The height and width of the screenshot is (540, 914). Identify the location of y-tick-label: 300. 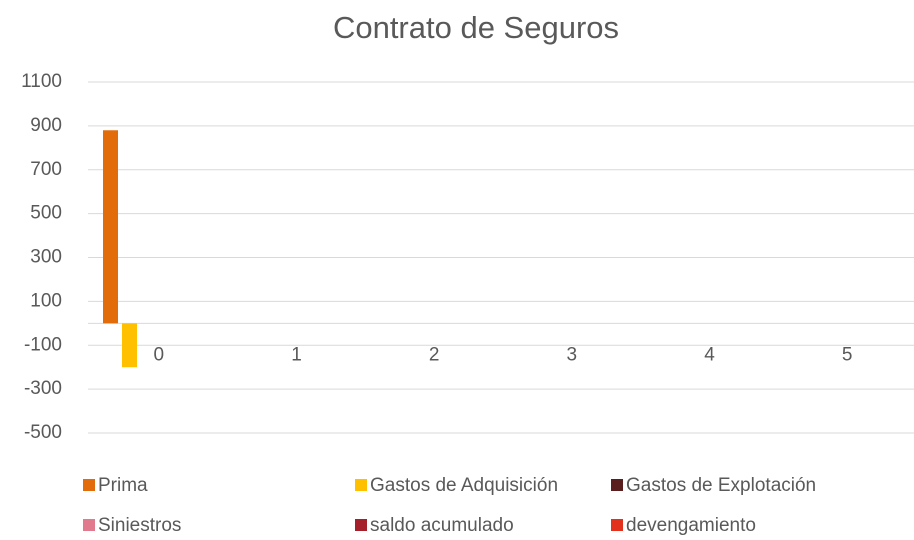
(46, 257).